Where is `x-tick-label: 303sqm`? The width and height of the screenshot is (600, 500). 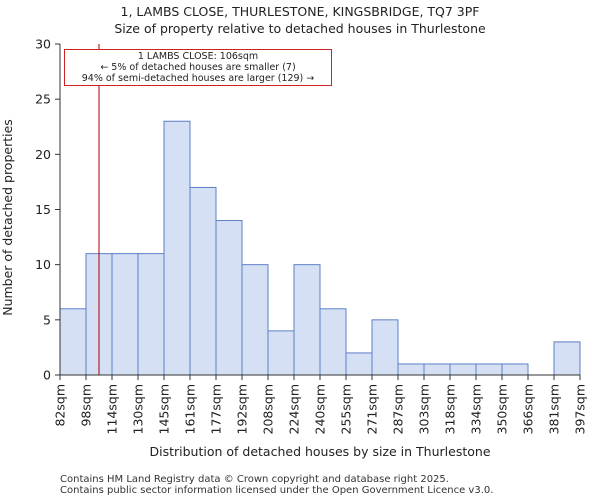 x-tick-label: 303sqm is located at coordinates (424, 409).